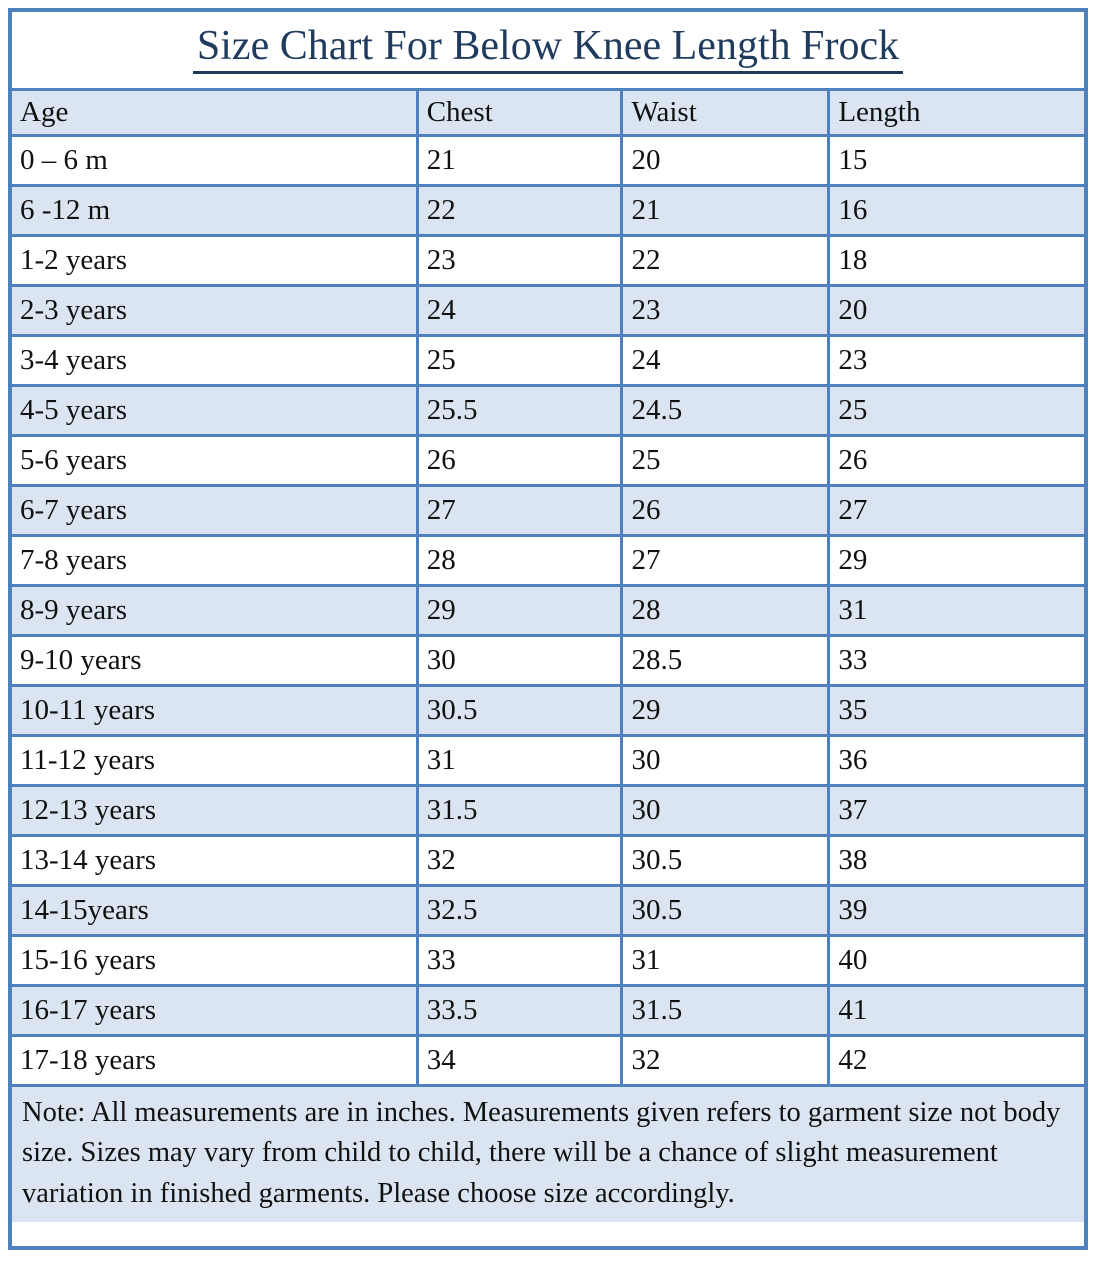 The image size is (1104, 1266). Describe the element at coordinates (725, 960) in the screenshot. I see `table-cell-waist: 31` at that location.